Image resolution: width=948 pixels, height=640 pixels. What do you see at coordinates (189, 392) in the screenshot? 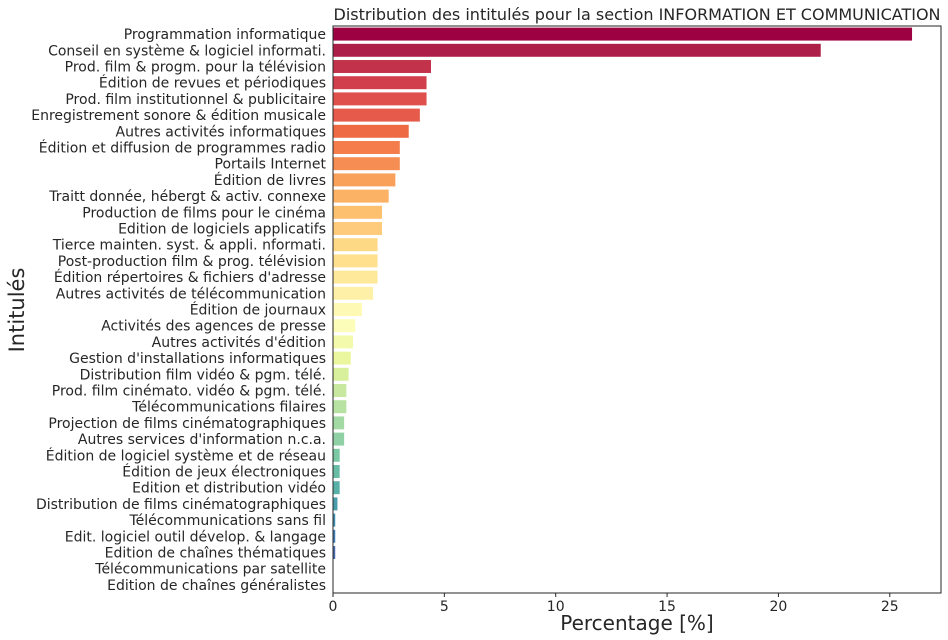
I see `category-label: Prod. film cinémato. vidéo & pgm. télé.` at bounding box center [189, 392].